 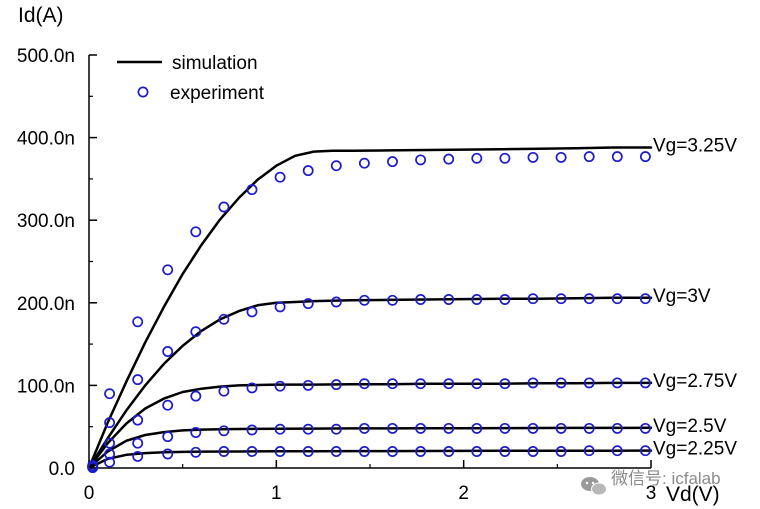 What do you see at coordinates (41, 15) in the screenshot?
I see `y-axis-title: Id(A)` at bounding box center [41, 15].